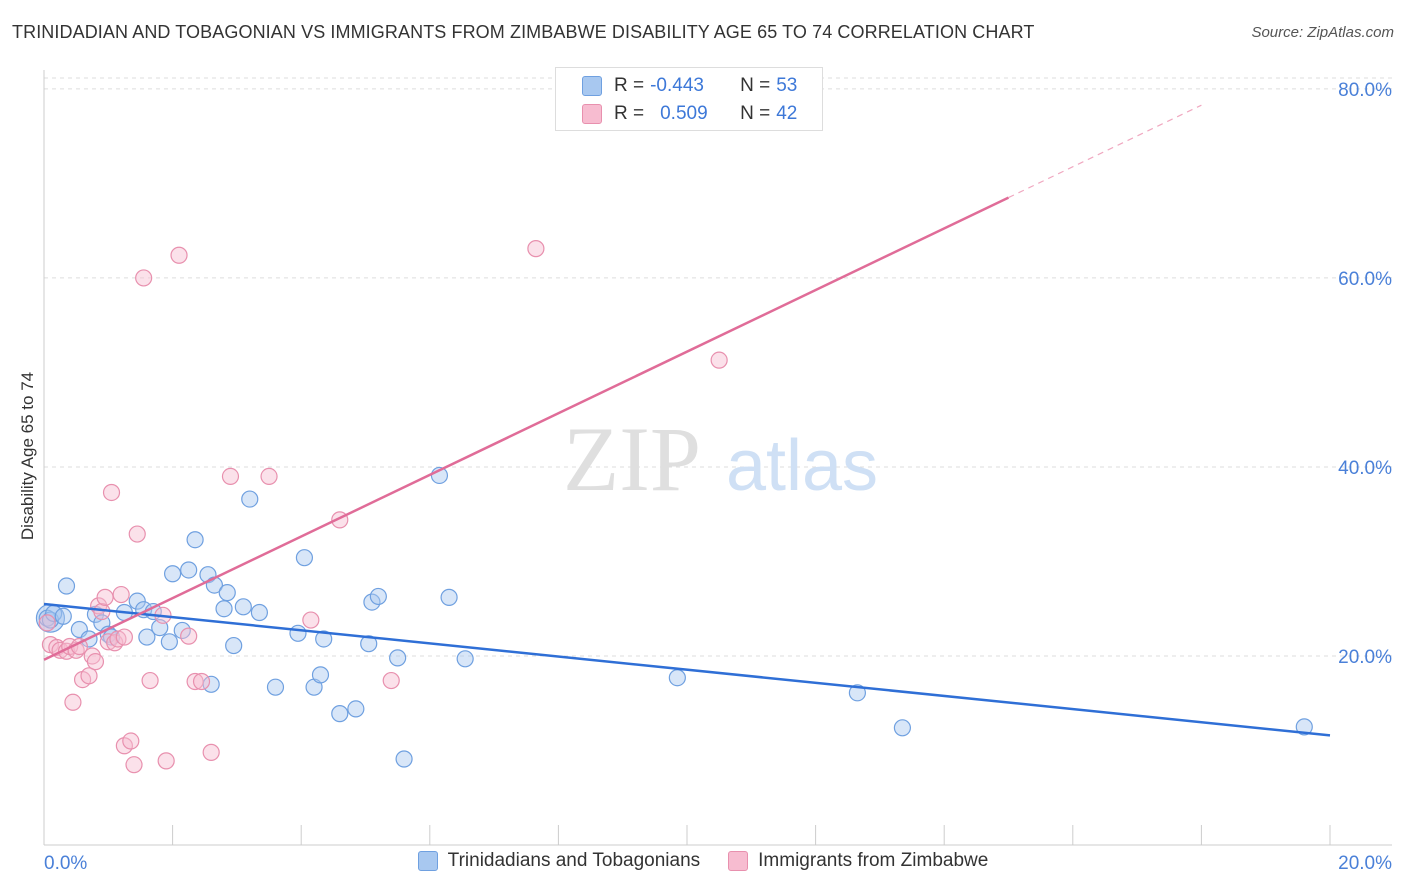 This screenshot has width=1406, height=892. I want to click on stats-row-trinidadian: R = -0.443 N = 53, so click(689, 86).